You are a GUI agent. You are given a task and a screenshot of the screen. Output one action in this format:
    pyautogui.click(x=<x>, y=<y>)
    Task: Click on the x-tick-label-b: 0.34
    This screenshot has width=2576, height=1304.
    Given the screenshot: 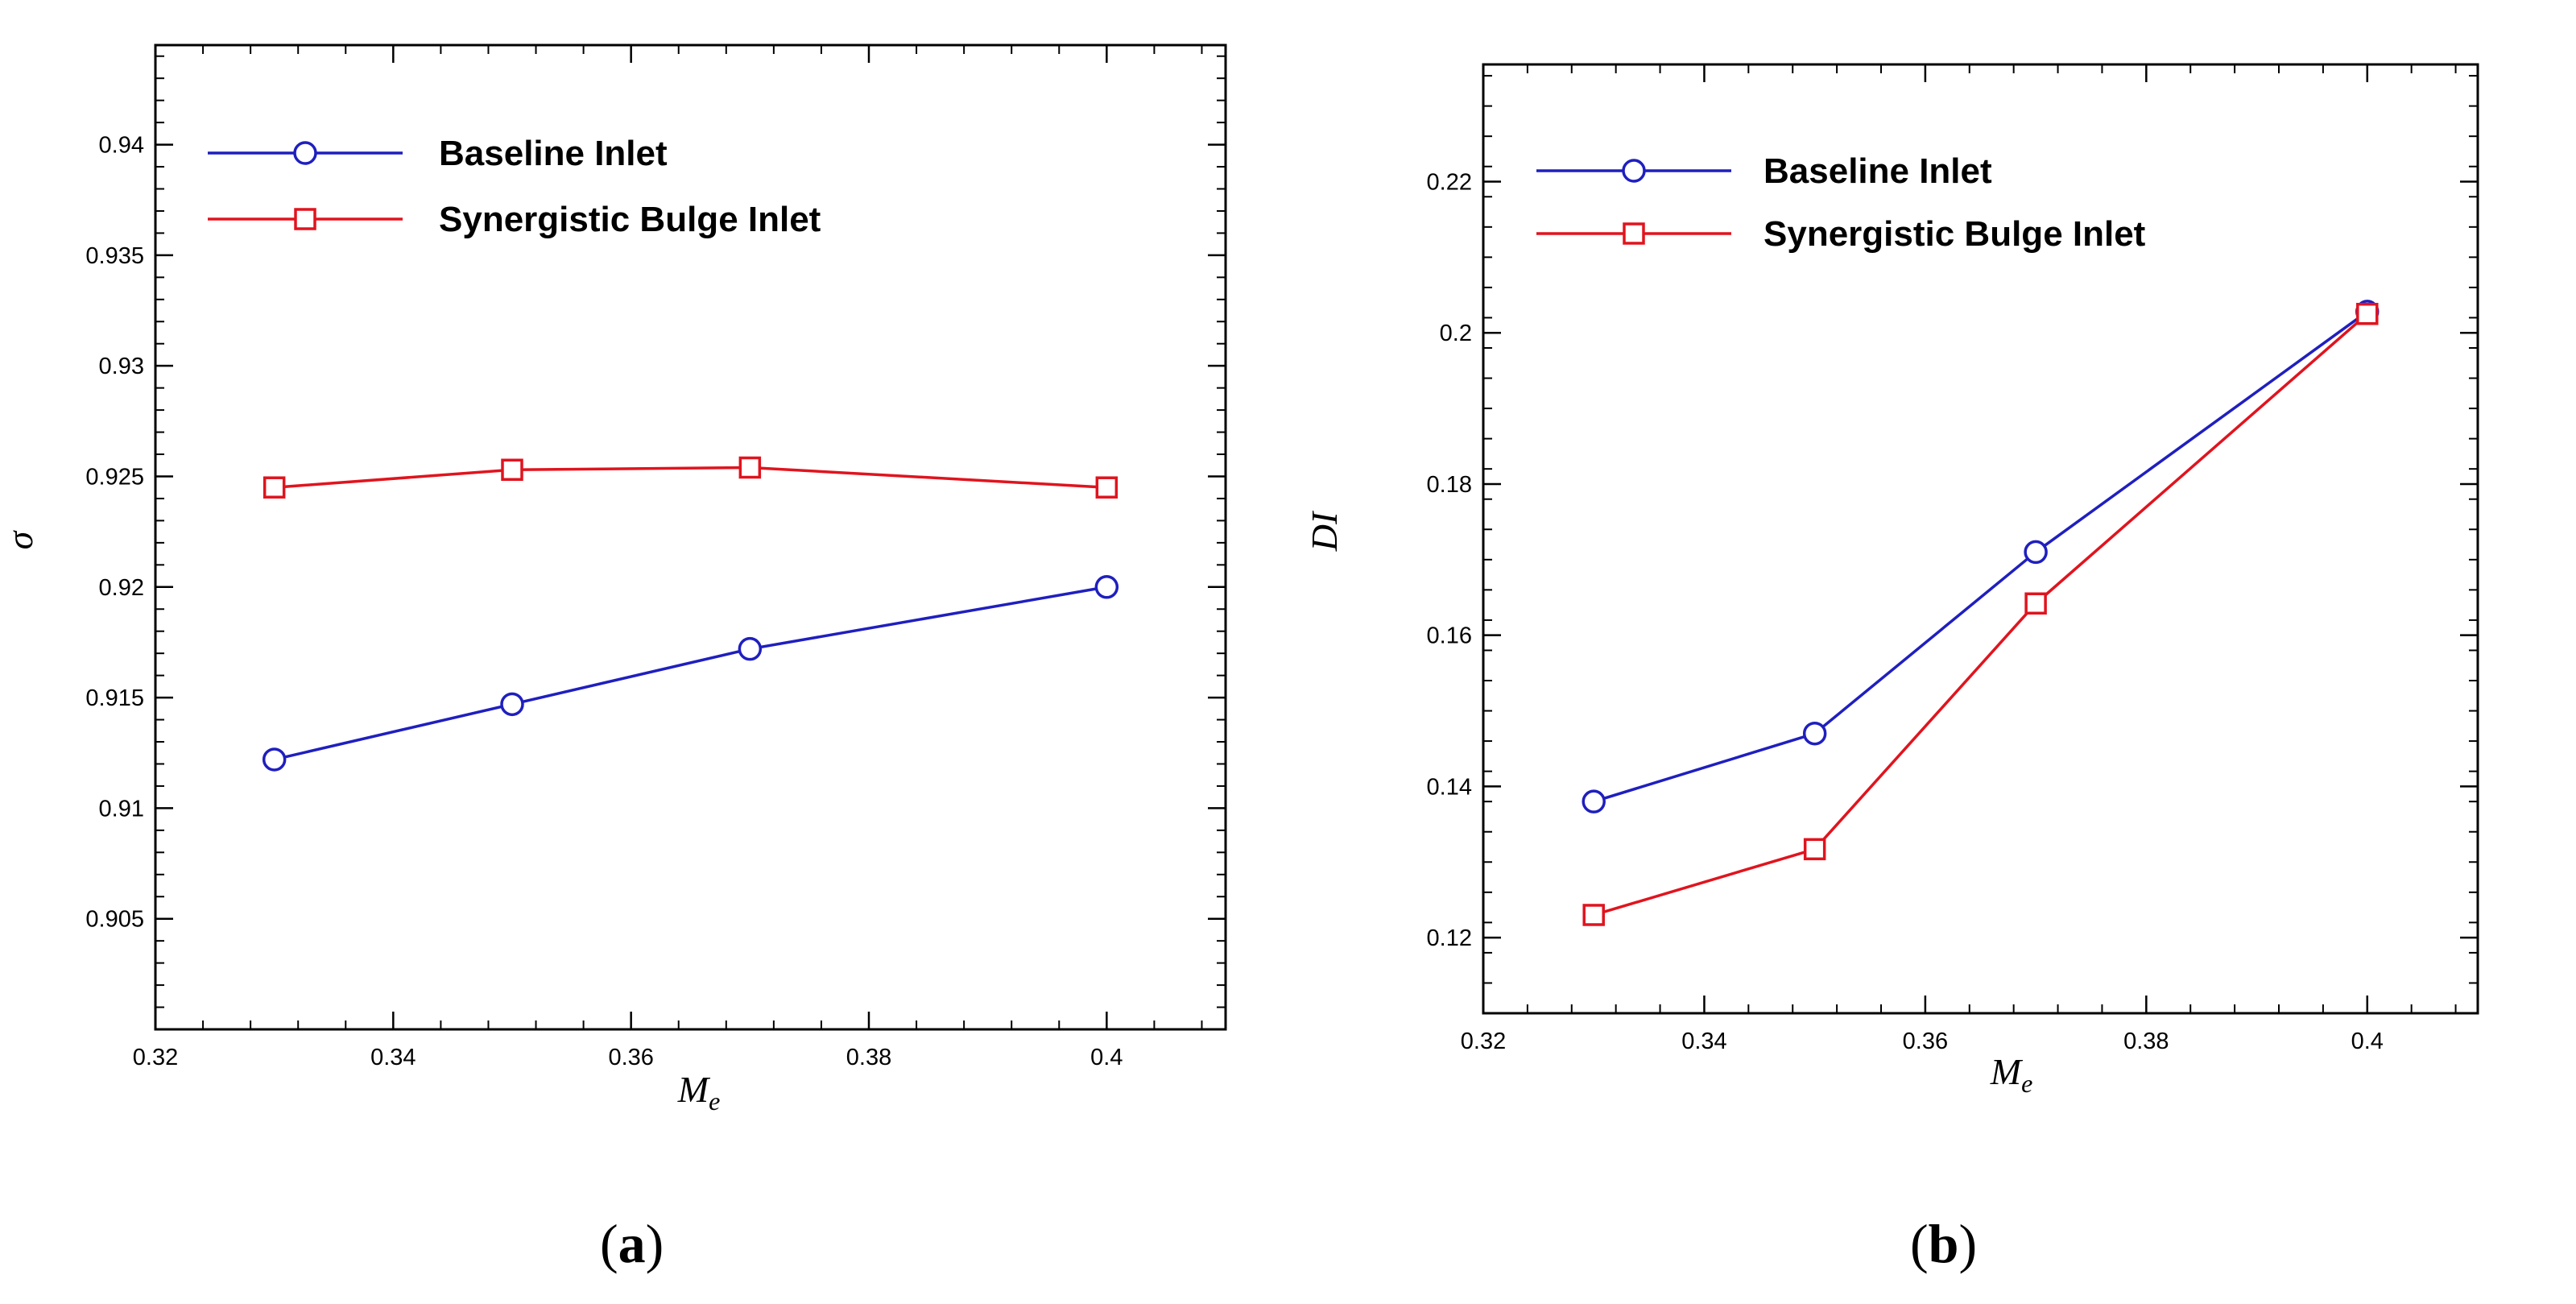 What is the action you would take?
    pyautogui.click(x=1704, y=1041)
    